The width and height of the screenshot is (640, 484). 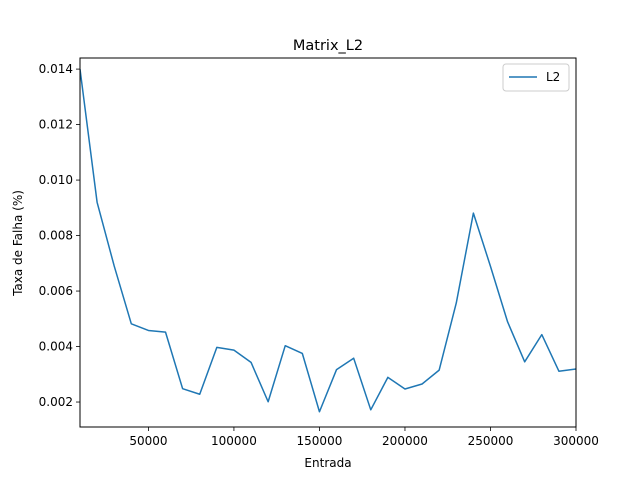 I want to click on legend-label-l2: L2, so click(x=553, y=77).